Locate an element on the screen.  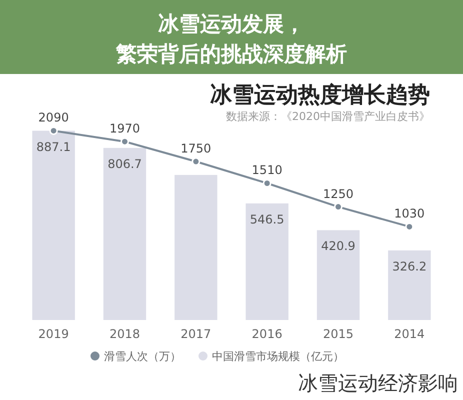
x-tick-label: 2014 is located at coordinates (409, 334).